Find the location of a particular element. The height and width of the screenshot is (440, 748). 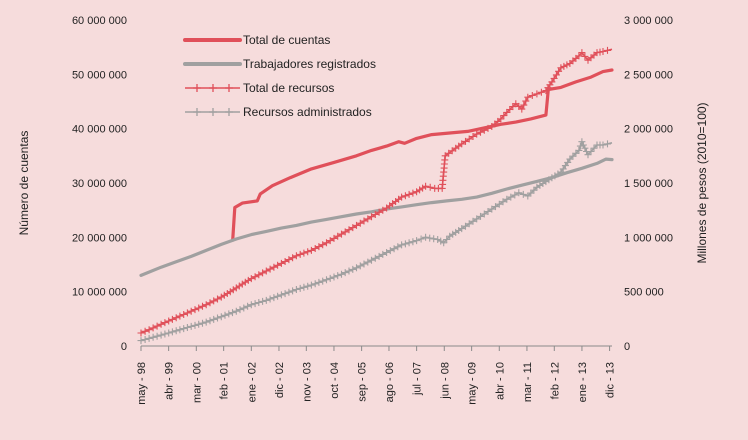

legend-item-recursos-administrados: Recursos administrados is located at coordinates (278, 112).